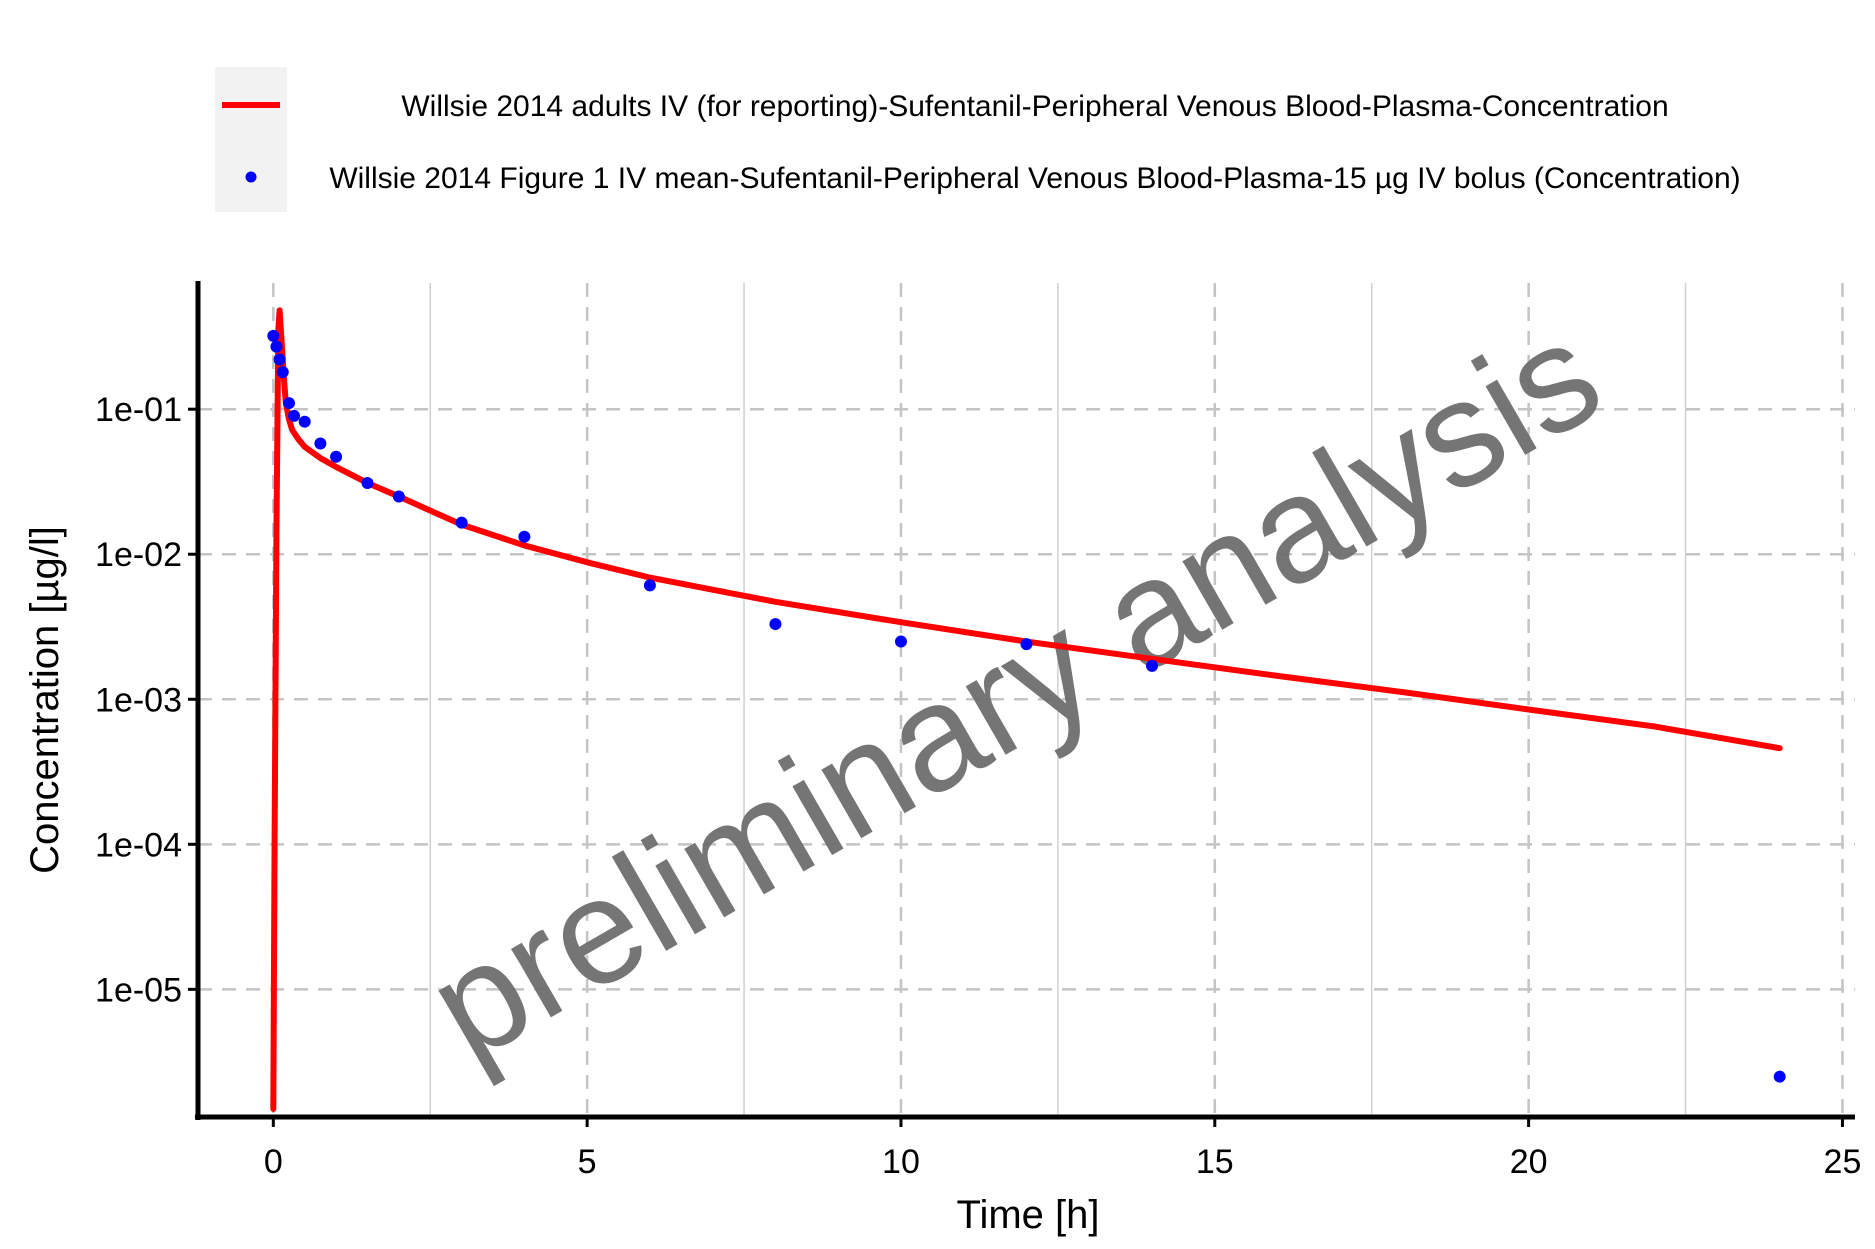  I want to click on x-tick-label: 25, so click(1843, 1162).